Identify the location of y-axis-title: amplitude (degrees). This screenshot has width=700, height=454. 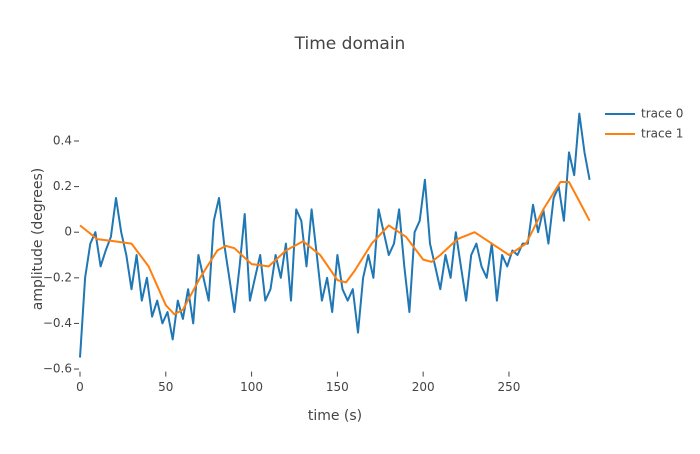
(38, 239).